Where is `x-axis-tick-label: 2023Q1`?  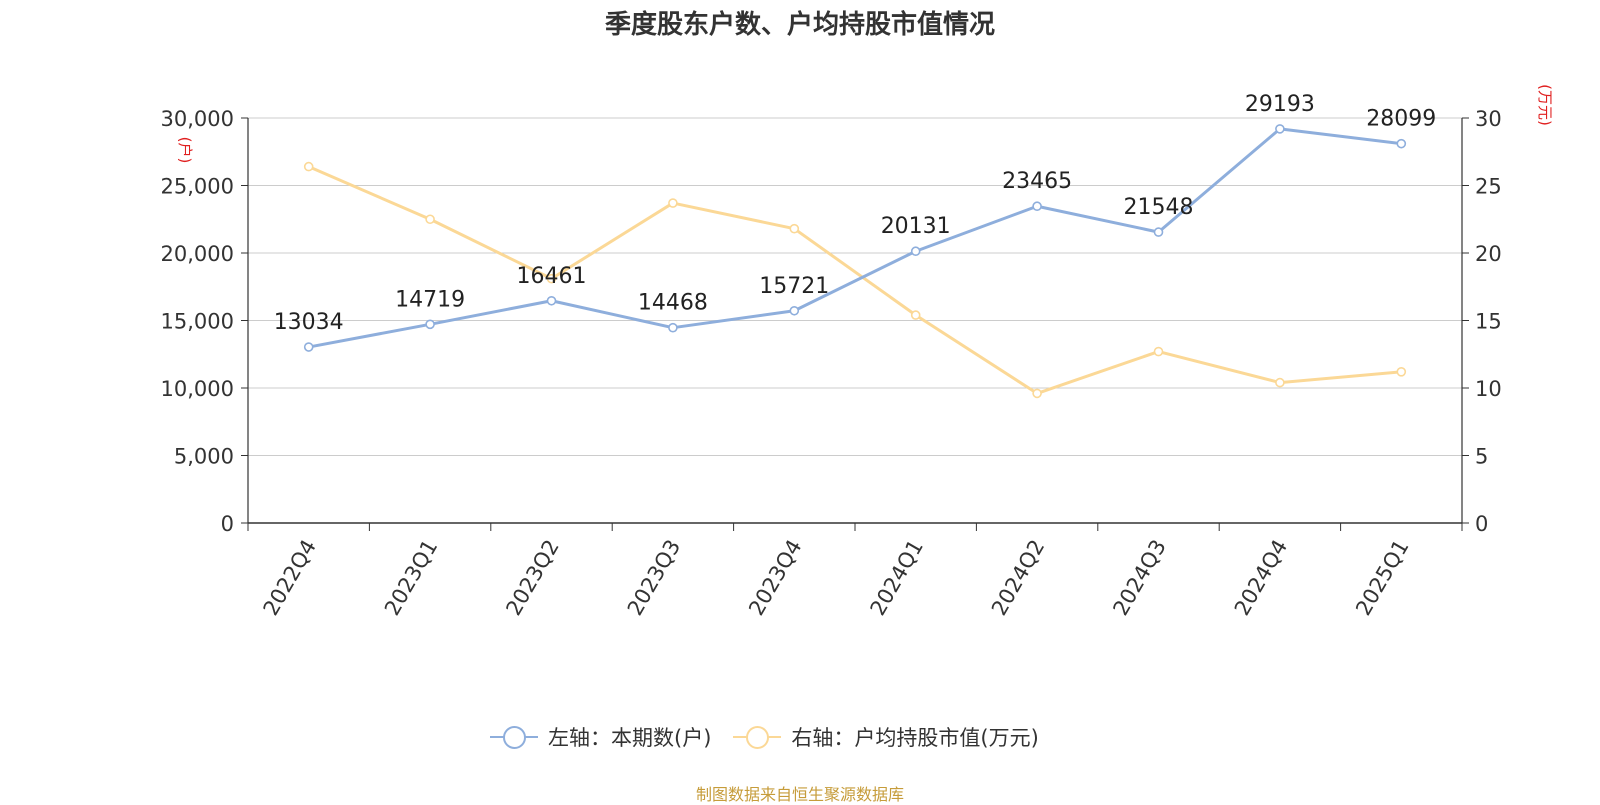 x-axis-tick-label: 2023Q1 is located at coordinates (411, 578).